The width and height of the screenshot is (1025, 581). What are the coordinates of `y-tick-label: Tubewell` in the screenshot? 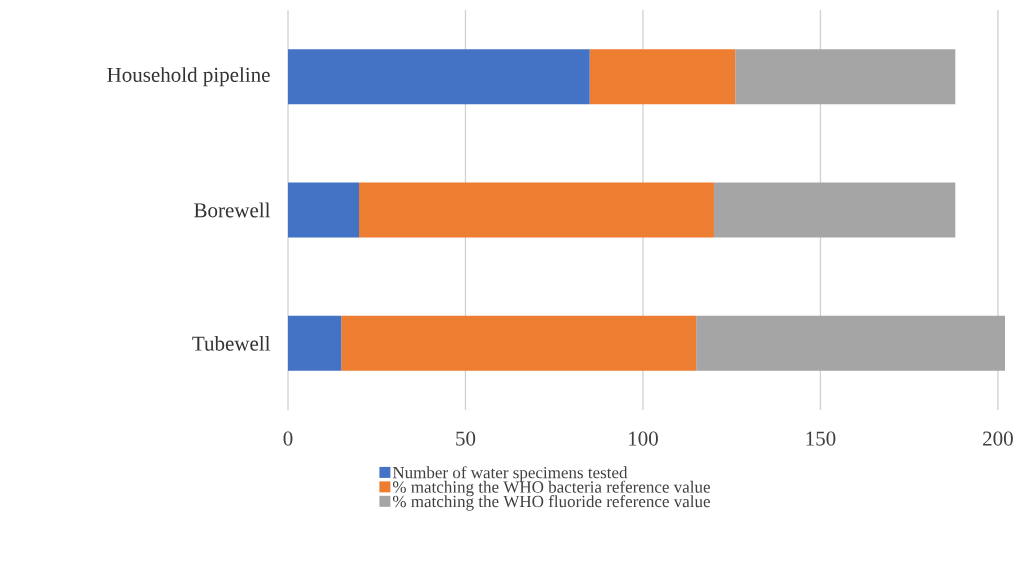 It's located at (231, 343).